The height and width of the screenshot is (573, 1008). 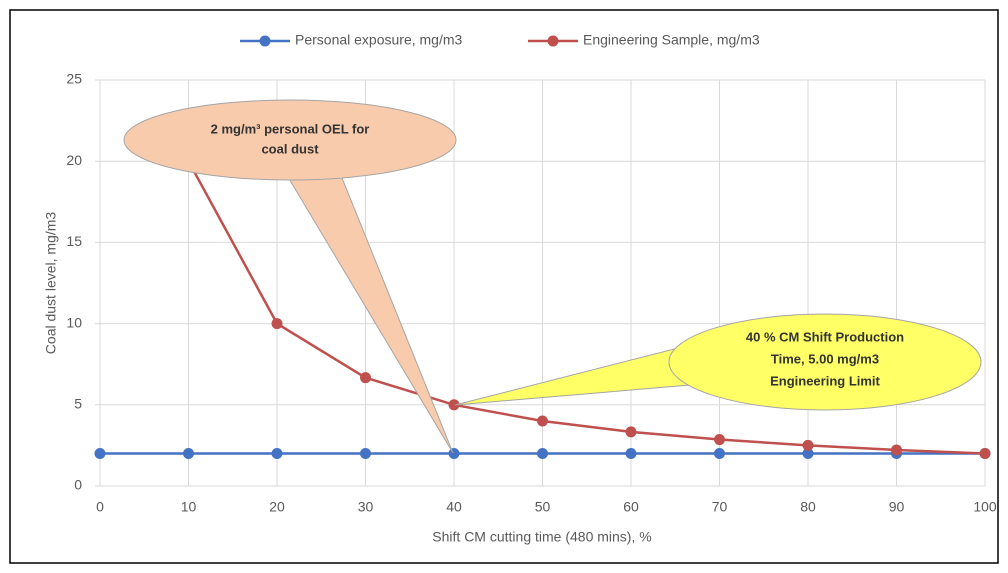 What do you see at coordinates (720, 507) in the screenshot?
I see `x-tick-label: 70` at bounding box center [720, 507].